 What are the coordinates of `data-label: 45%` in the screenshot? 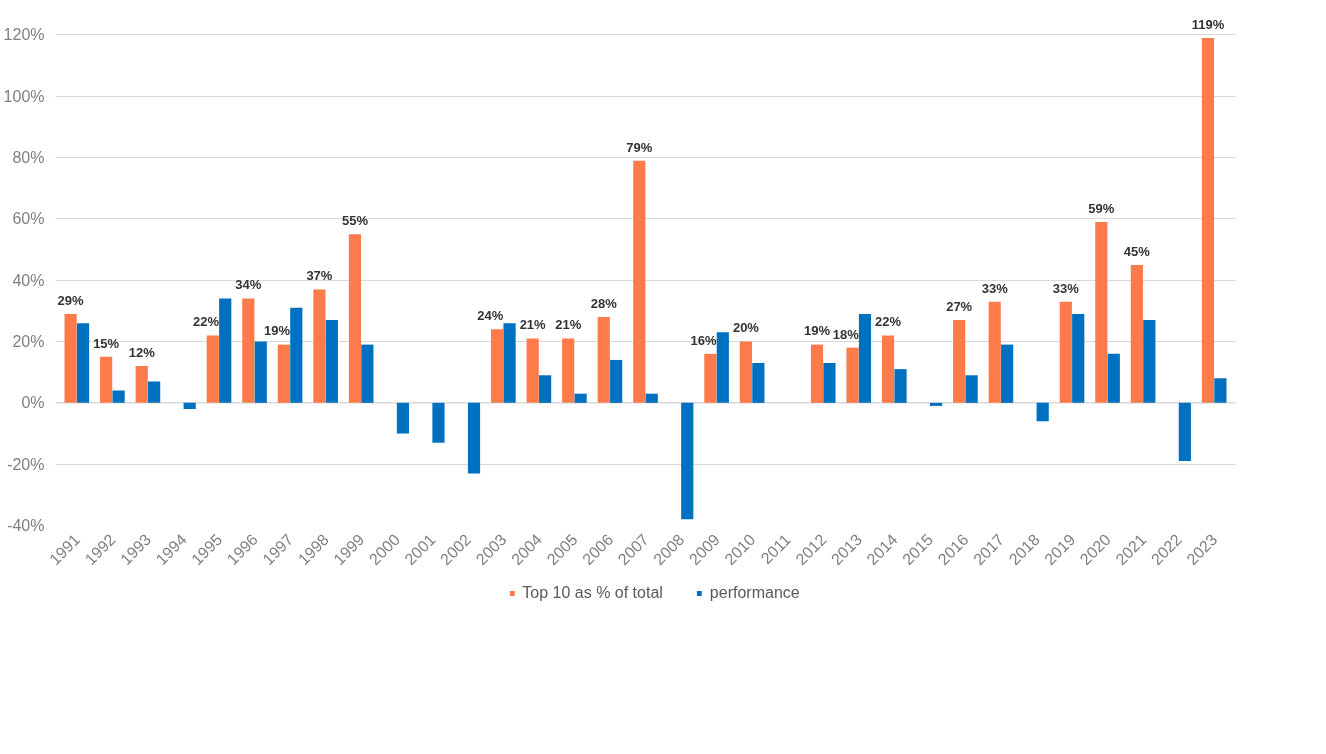 It's located at (1137, 251).